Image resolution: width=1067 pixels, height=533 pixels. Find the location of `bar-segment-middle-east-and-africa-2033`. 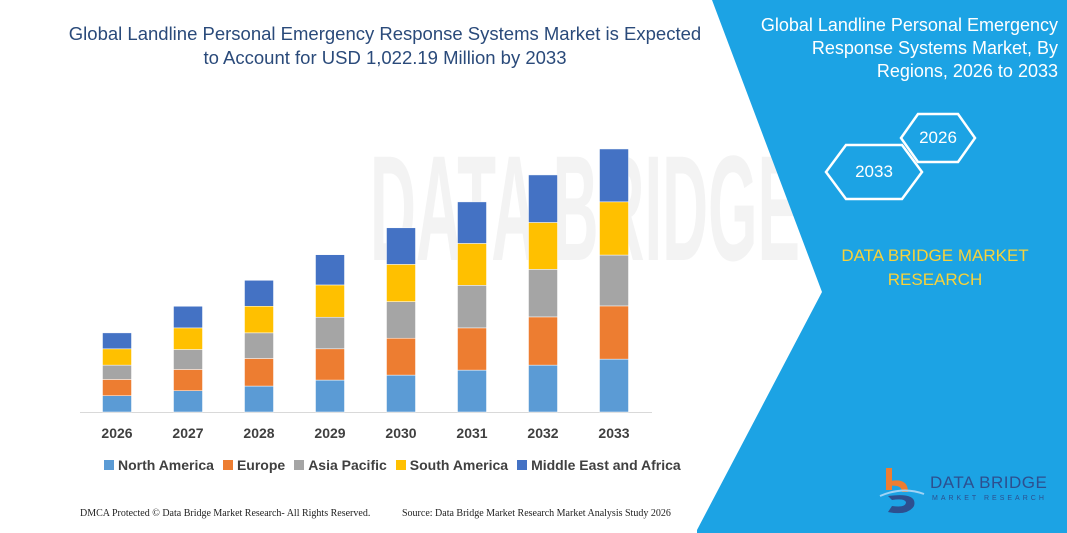

bar-segment-middle-east-and-africa-2033 is located at coordinates (614, 175).